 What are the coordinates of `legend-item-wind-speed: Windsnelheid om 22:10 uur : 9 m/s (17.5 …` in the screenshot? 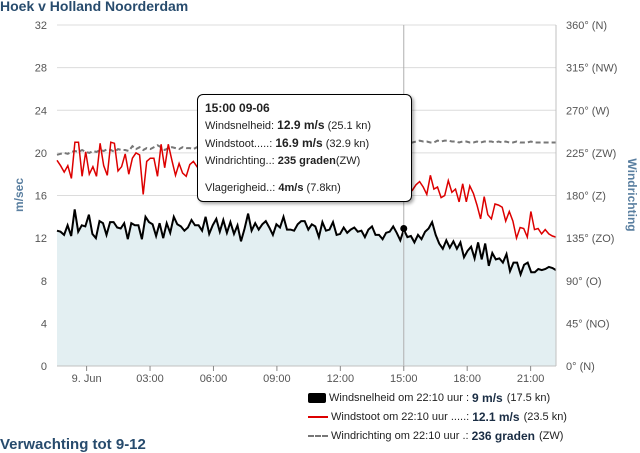 It's located at (437, 397).